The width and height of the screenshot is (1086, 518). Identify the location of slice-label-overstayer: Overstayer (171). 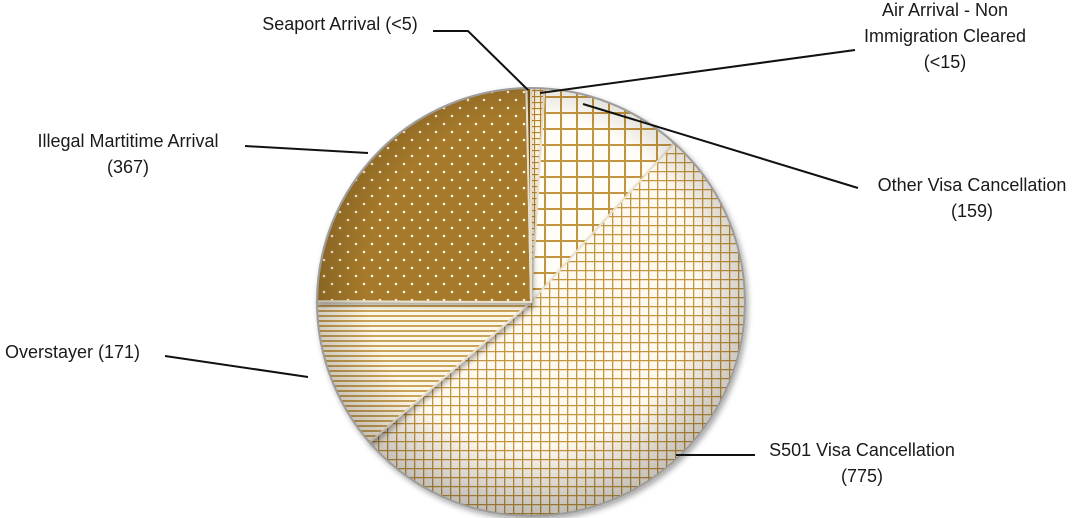
(72, 352).